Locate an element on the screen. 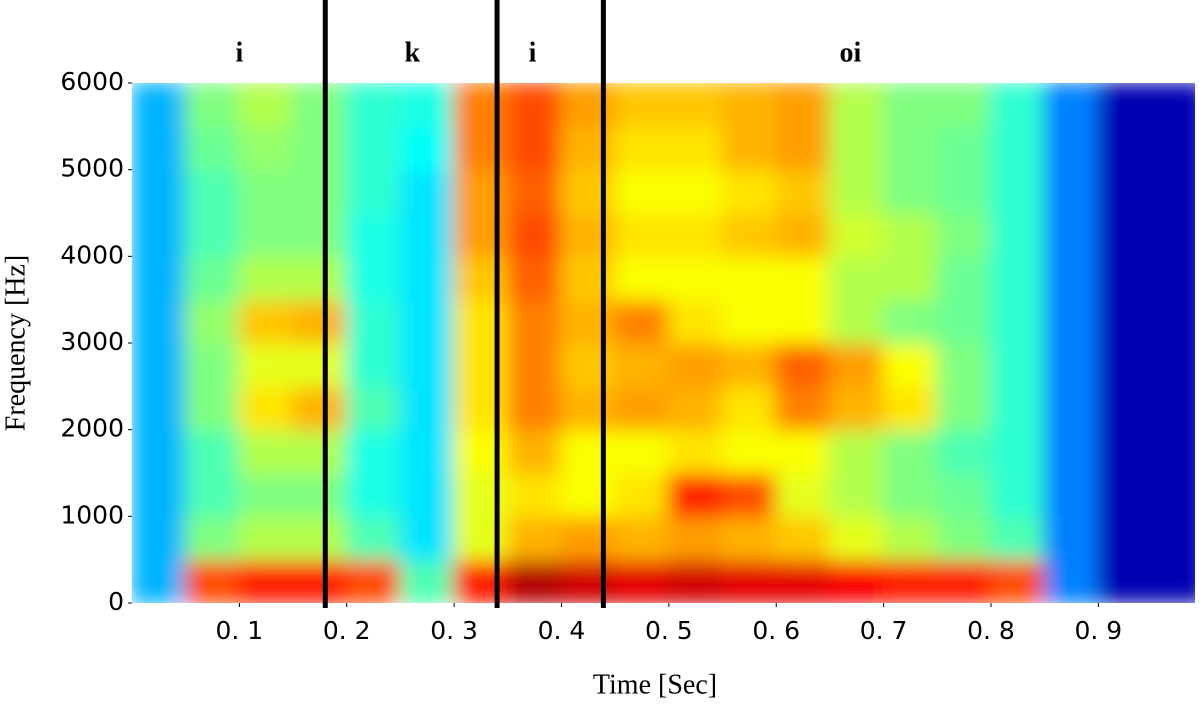 The image size is (1200, 705). x-axis-title: Time [Sec] is located at coordinates (655, 684).